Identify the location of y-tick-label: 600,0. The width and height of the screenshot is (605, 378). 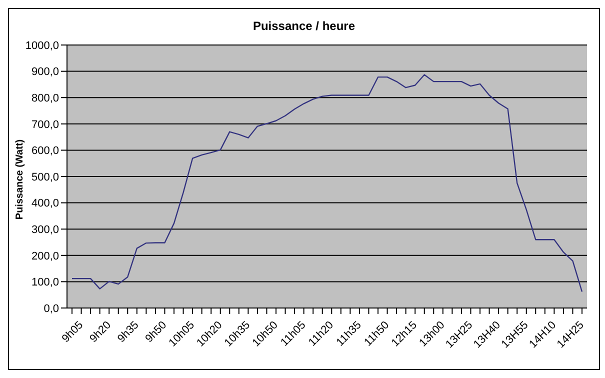
(45, 151).